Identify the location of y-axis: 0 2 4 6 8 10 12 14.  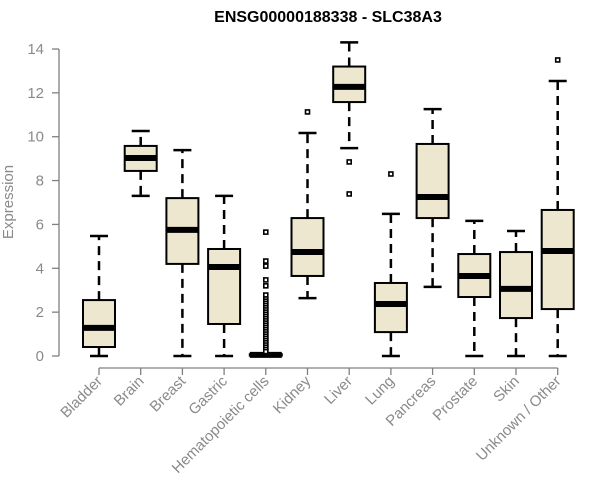
(43, 203).